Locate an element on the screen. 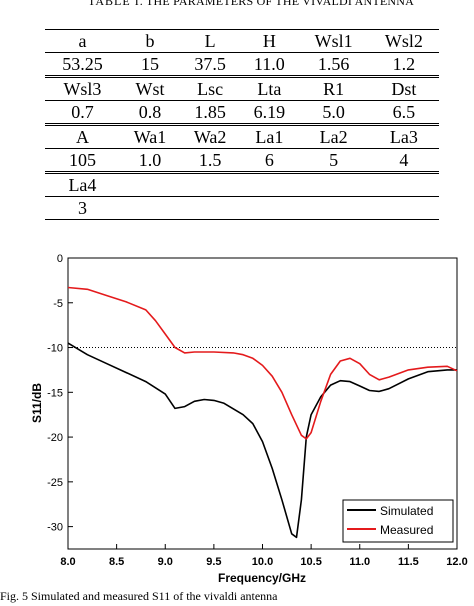 The width and height of the screenshot is (474, 606). x-axis-ticks: 8.0 8.5 9.0 9.5 10.0 10.5 11.0 11.5 12.0 is located at coordinates (264, 556).